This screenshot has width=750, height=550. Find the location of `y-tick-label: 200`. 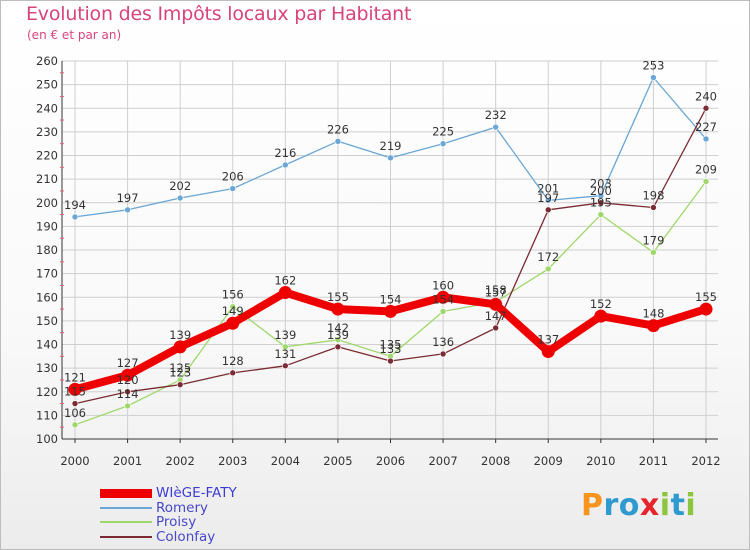

y-tick-label: 200 is located at coordinates (47, 203).